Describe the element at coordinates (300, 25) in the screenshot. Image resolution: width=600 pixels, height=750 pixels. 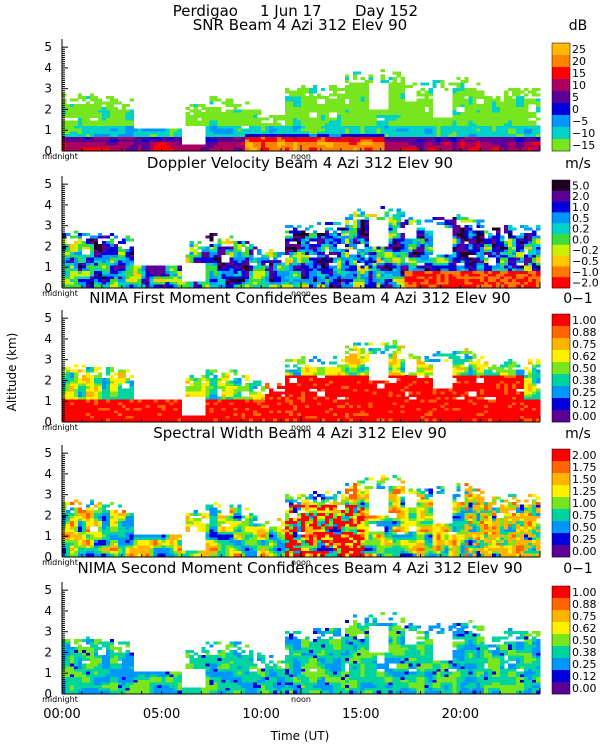
I see `panel-title: SNR Beam 4 Azi 312 Elev 90` at that location.